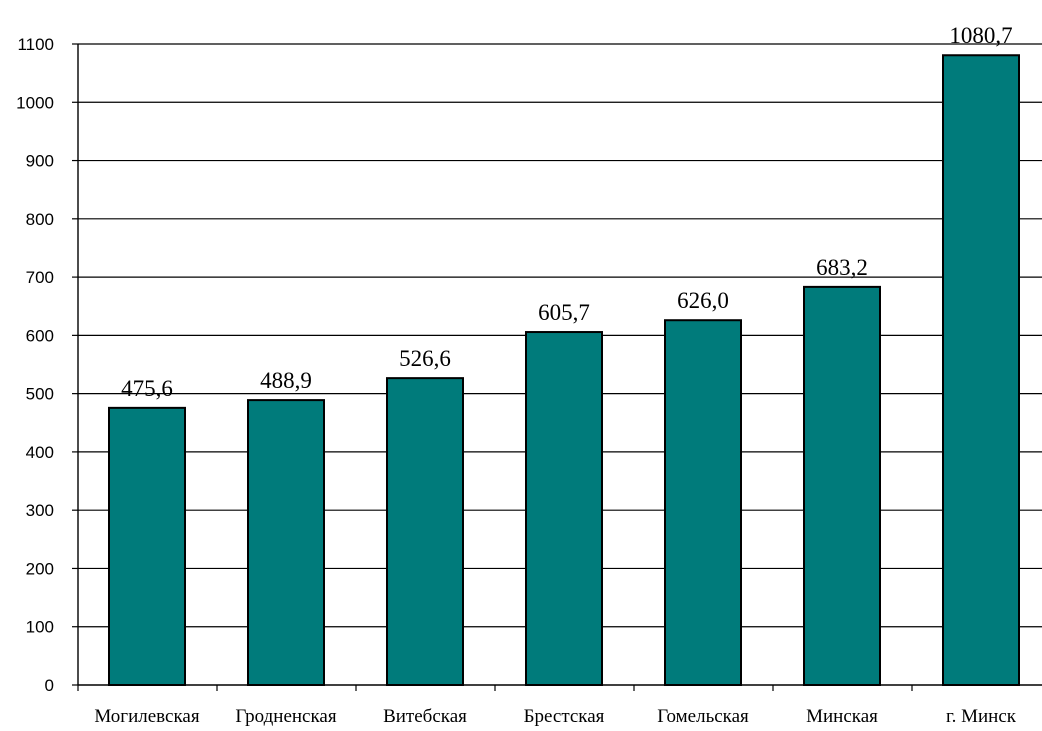  What do you see at coordinates (146, 716) in the screenshot?
I see `x-tick-label: Могилевская` at bounding box center [146, 716].